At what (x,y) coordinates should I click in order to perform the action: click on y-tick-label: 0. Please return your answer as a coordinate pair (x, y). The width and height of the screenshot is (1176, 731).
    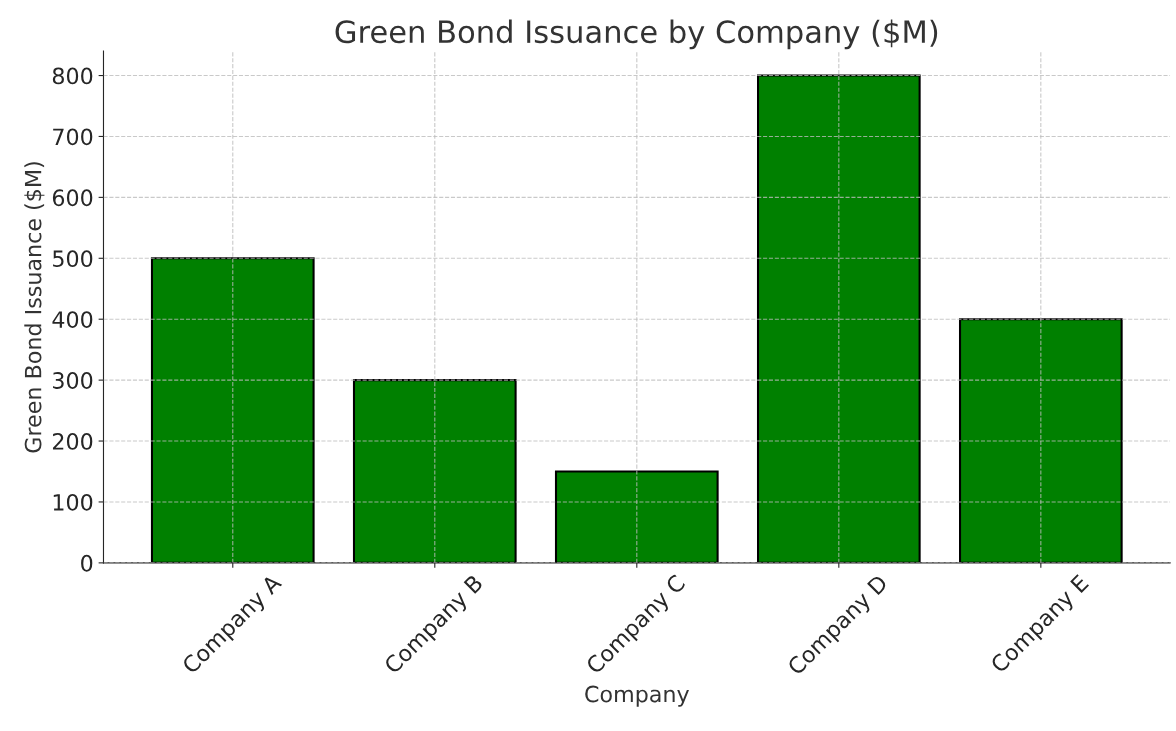
    Looking at the image, I should click on (87, 563).